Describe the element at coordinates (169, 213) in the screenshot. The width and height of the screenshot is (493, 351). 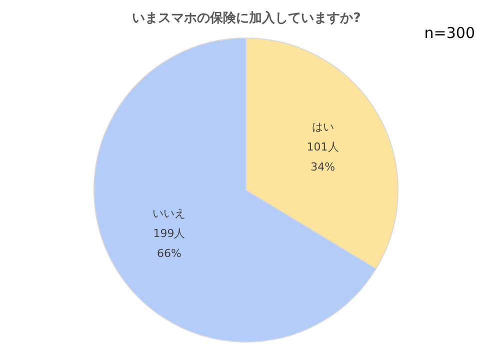
I see `slice-label: いいえ` at that location.